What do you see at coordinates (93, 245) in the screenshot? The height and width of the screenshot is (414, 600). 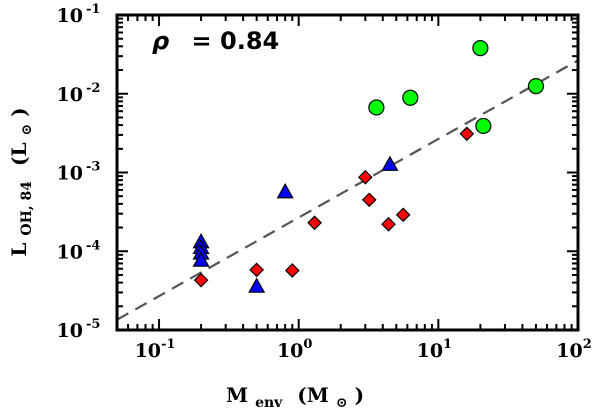 I see `y-tick-exponent: -4` at bounding box center [93, 245].